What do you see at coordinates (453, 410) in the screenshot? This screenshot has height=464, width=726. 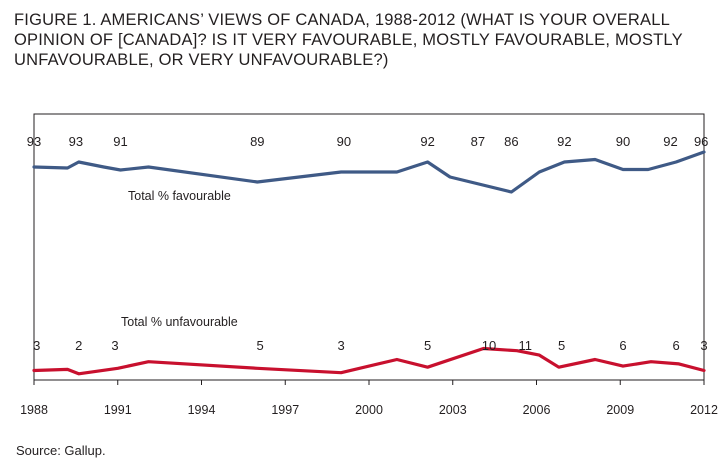 I see `x-tick-label: 2003` at bounding box center [453, 410].